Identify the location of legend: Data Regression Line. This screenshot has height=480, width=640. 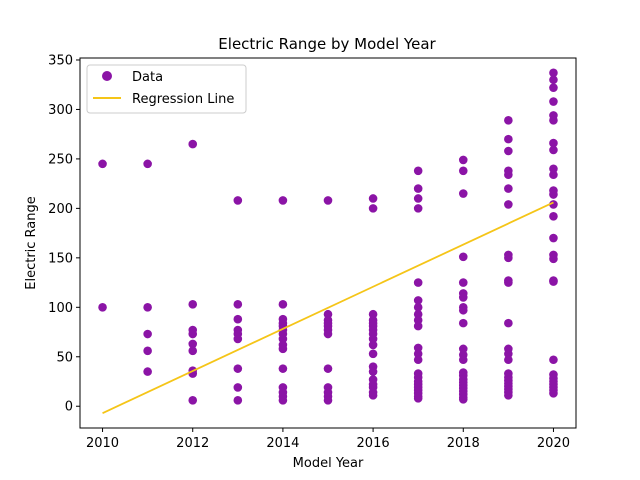
(166, 89).